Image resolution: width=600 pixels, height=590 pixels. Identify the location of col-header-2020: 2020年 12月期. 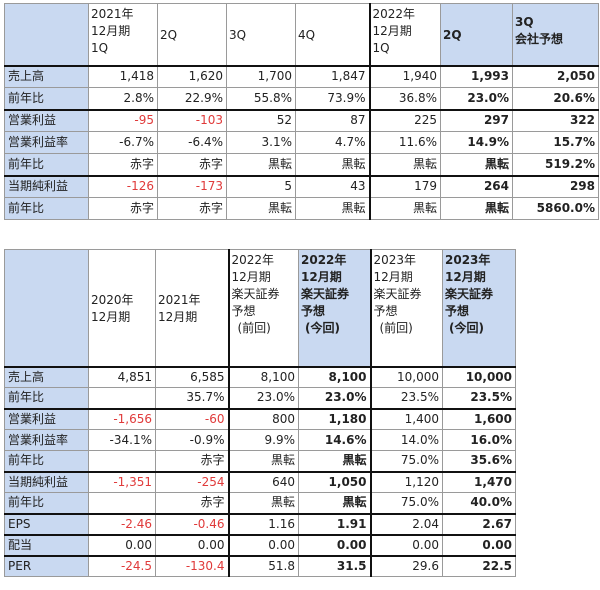
(122, 308).